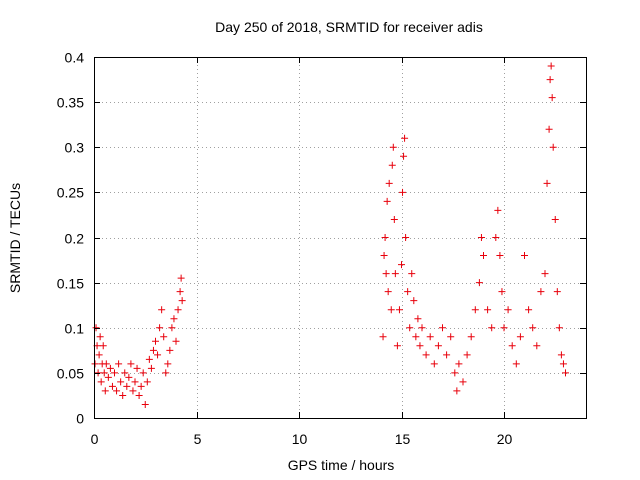 This screenshot has width=640, height=480. Describe the element at coordinates (70, 103) in the screenshot. I see `y-tick-label: 0.35` at that location.